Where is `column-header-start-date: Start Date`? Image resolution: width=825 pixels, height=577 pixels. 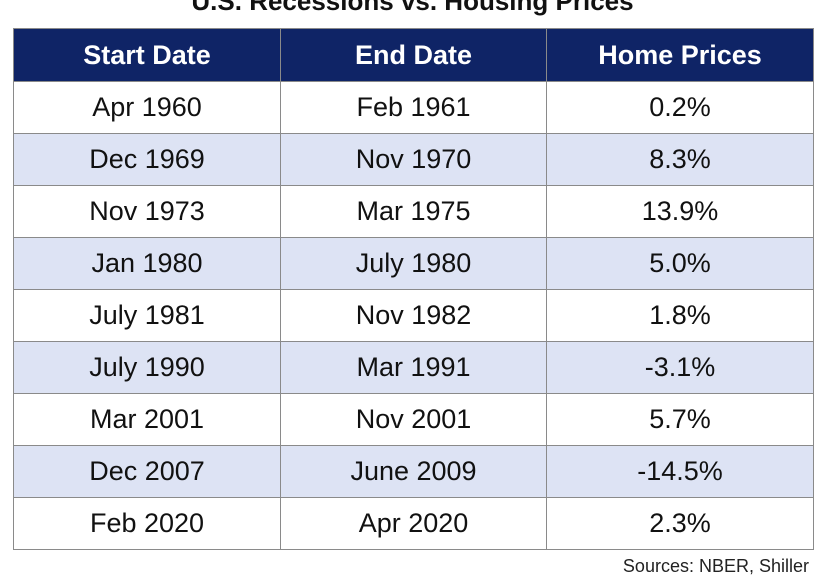 column-header-start-date: Start Date is located at coordinates (147, 55).